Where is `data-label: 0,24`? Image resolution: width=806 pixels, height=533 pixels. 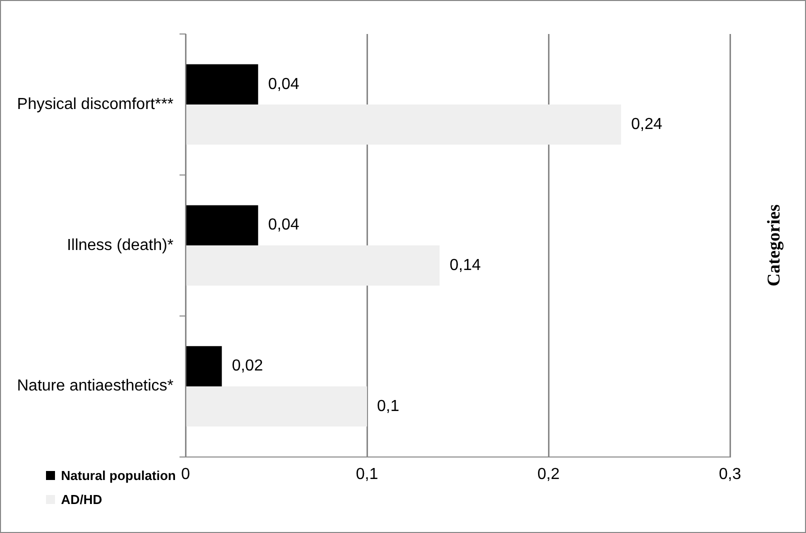
data-label: 0,24 is located at coordinates (646, 124).